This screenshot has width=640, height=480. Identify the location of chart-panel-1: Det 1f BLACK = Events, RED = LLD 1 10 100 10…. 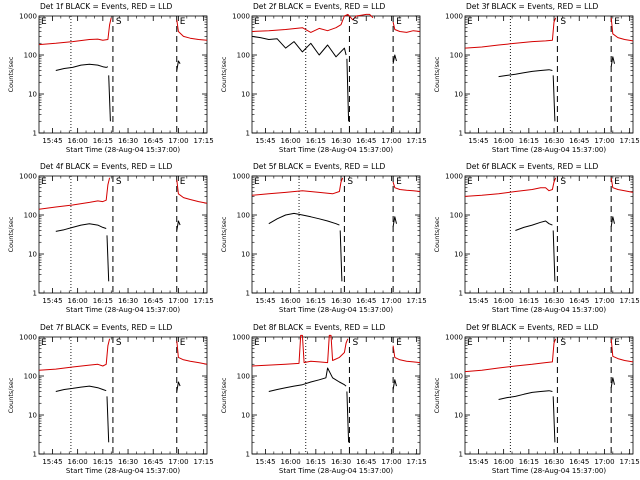
(110, 78).